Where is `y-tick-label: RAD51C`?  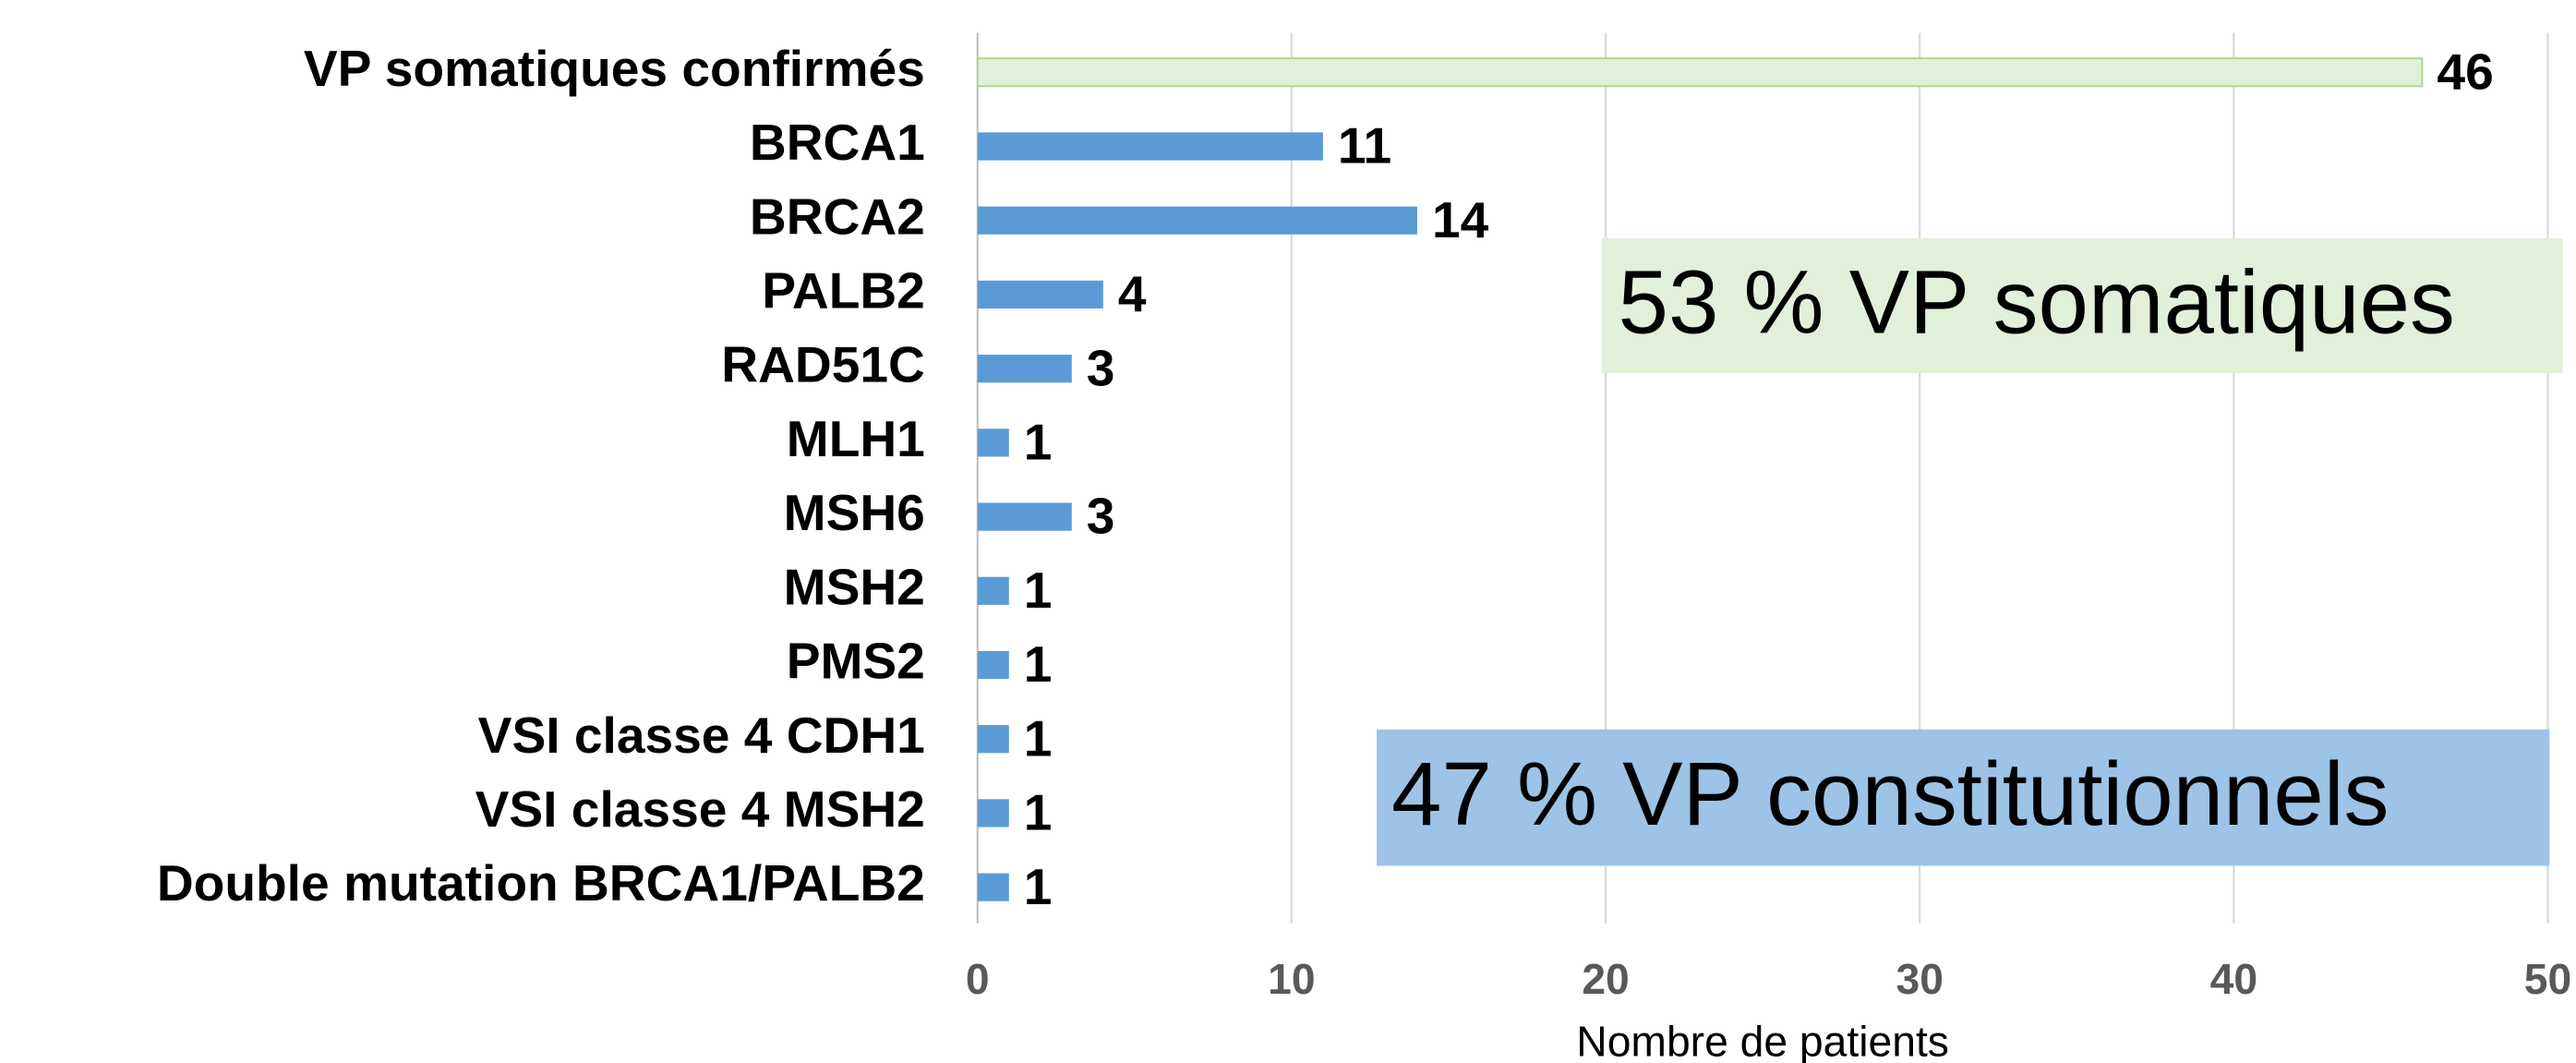 y-tick-label: RAD51C is located at coordinates (823, 364).